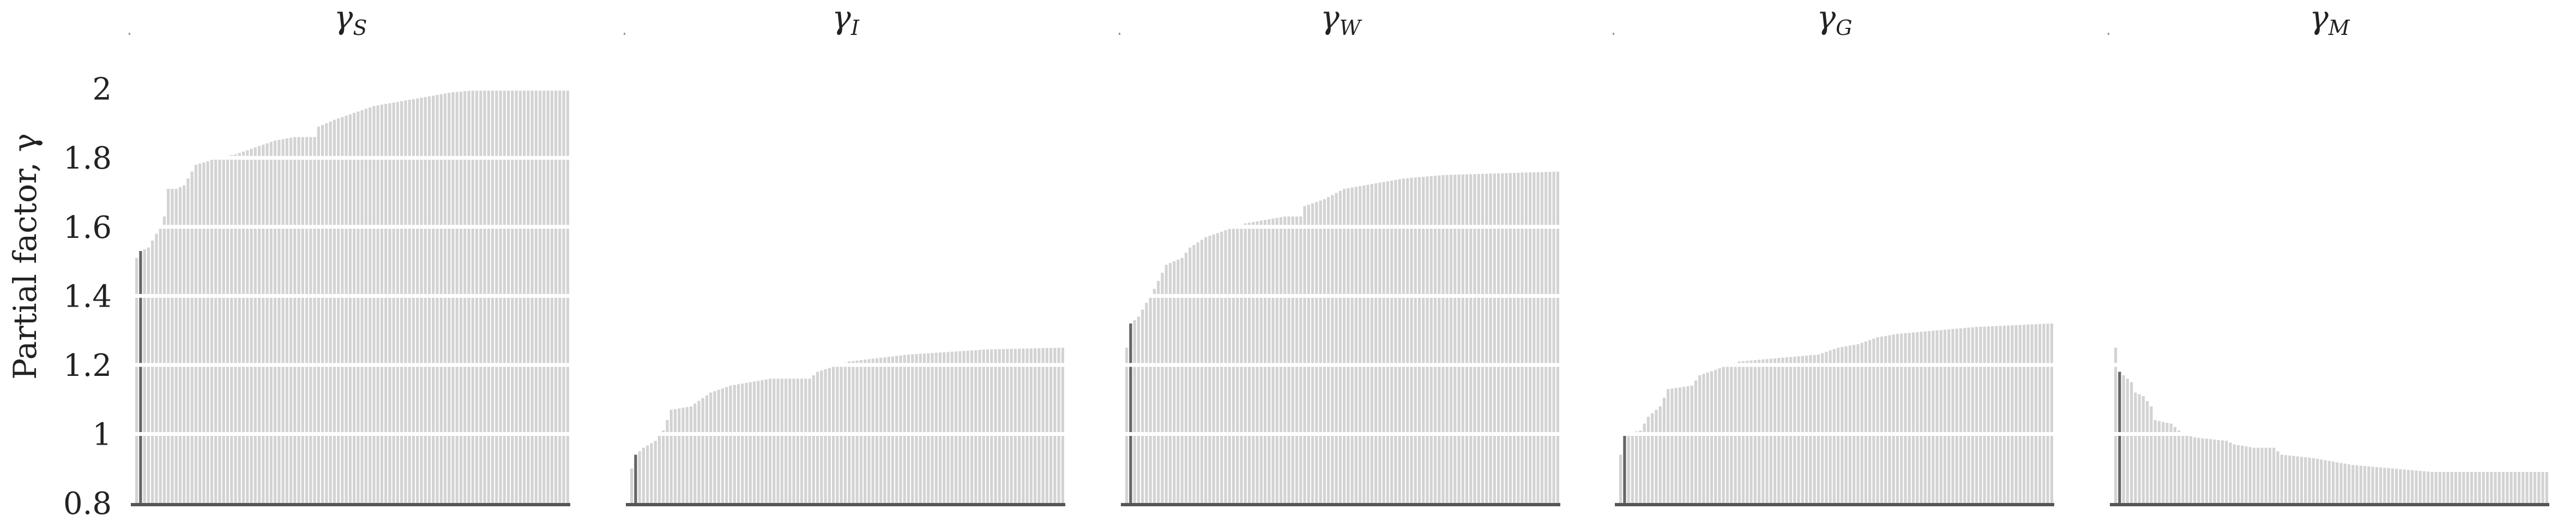 This screenshot has width=2576, height=515. Describe the element at coordinates (88, 366) in the screenshot. I see `y-tick-label: 1.2` at that location.